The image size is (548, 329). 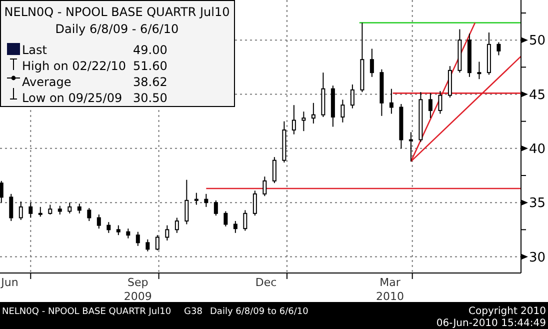 I want to click on x-tick-label: Sep 2009, so click(x=138, y=289).